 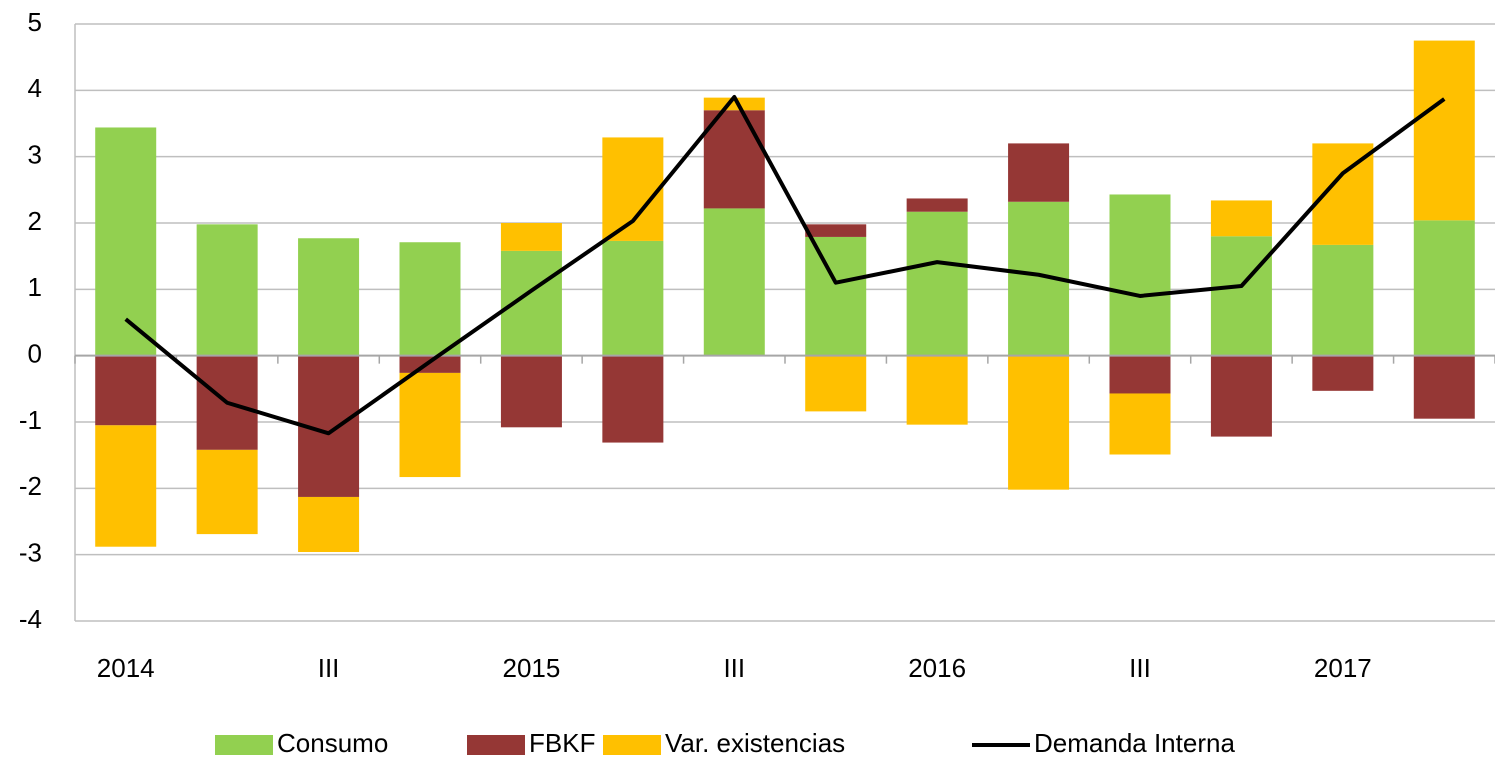 I want to click on legend-label: Demanda Interna, so click(x=1134, y=743).